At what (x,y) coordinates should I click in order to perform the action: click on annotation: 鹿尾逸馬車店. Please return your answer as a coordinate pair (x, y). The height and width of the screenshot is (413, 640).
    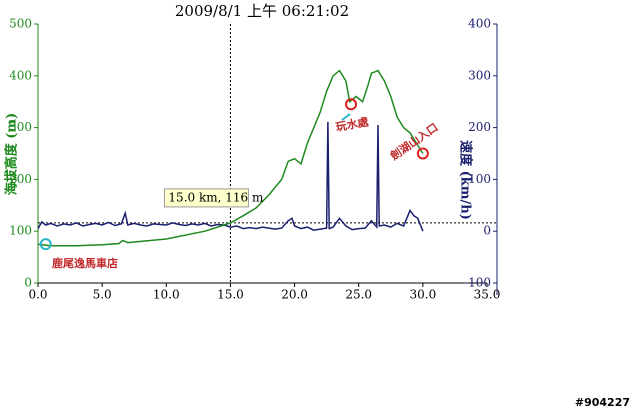
    Looking at the image, I should click on (85, 263).